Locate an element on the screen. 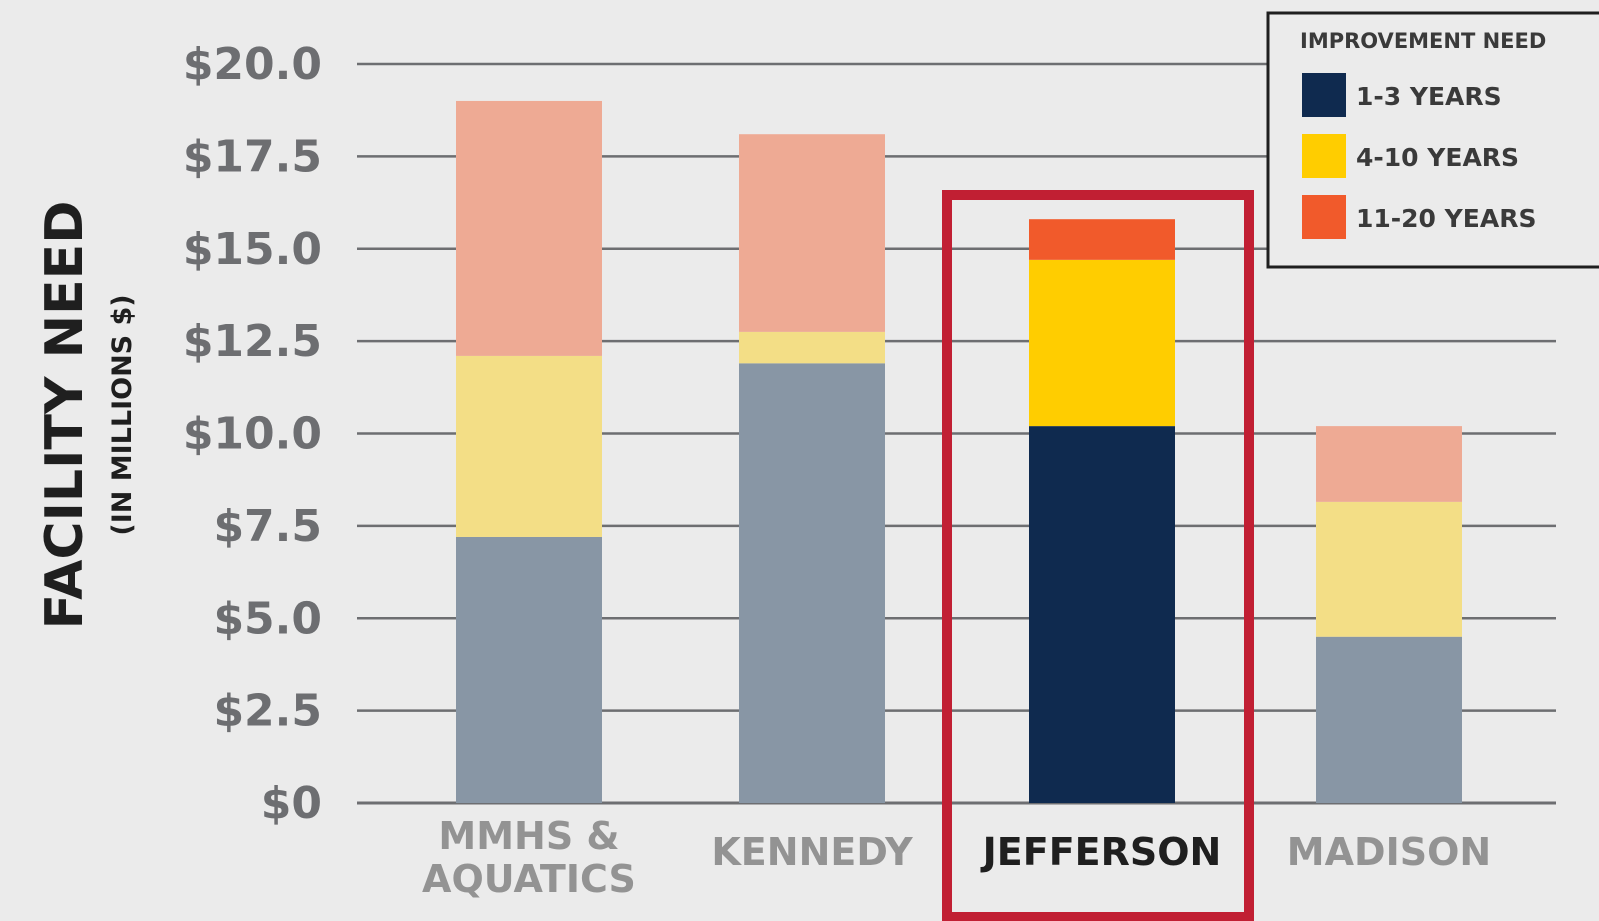 This screenshot has height=921, width=1599. legend-label: 11-20 YEARS is located at coordinates (1446, 218).